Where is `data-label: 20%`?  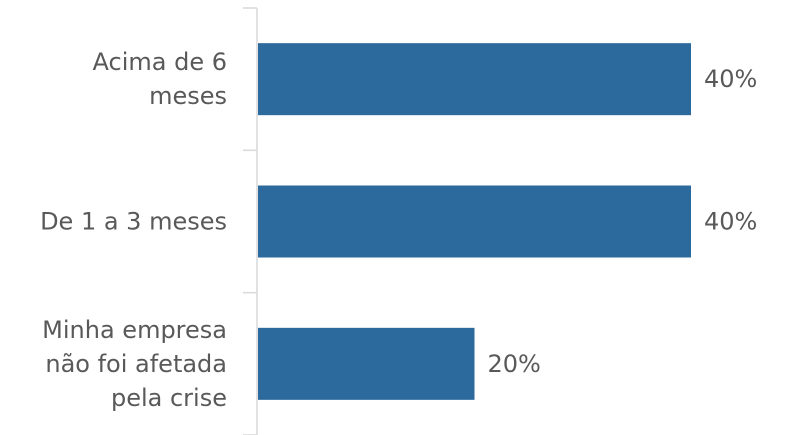
data-label: 20% is located at coordinates (514, 364).